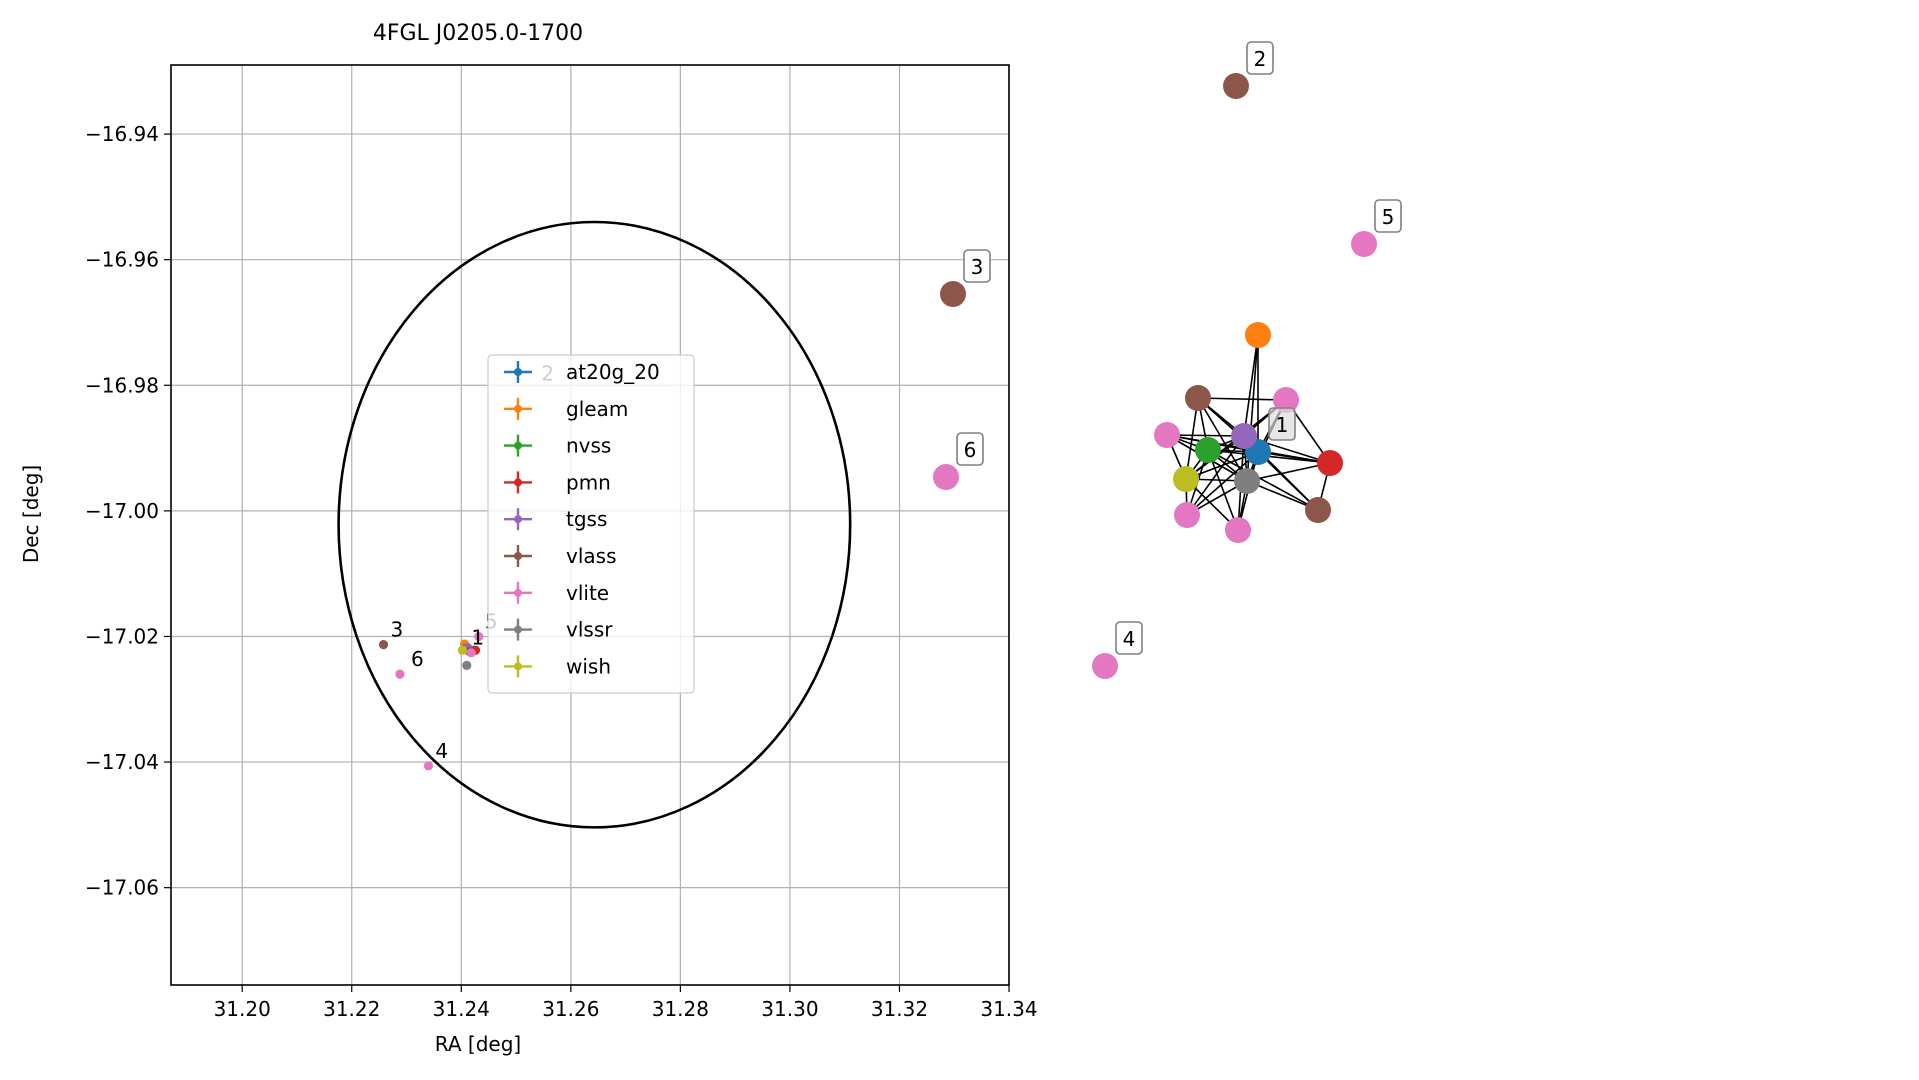 The height and width of the screenshot is (1080, 1919). Describe the element at coordinates (613, 372) in the screenshot. I see `legend-label-at20g_20: at20g_20` at that location.